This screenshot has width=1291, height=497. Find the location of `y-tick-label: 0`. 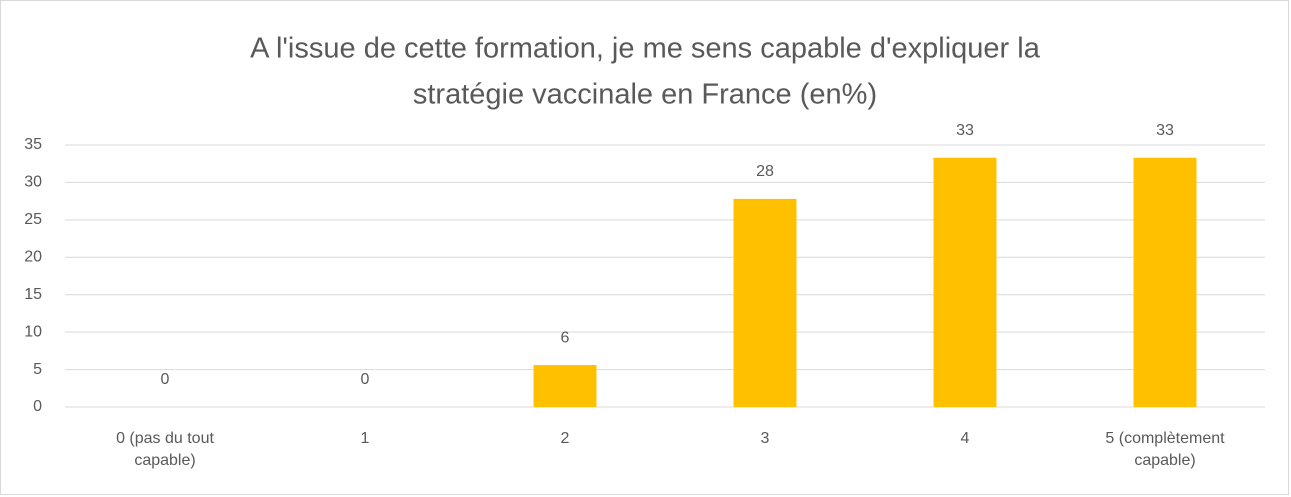

y-tick-label: 0 is located at coordinates (37, 406).